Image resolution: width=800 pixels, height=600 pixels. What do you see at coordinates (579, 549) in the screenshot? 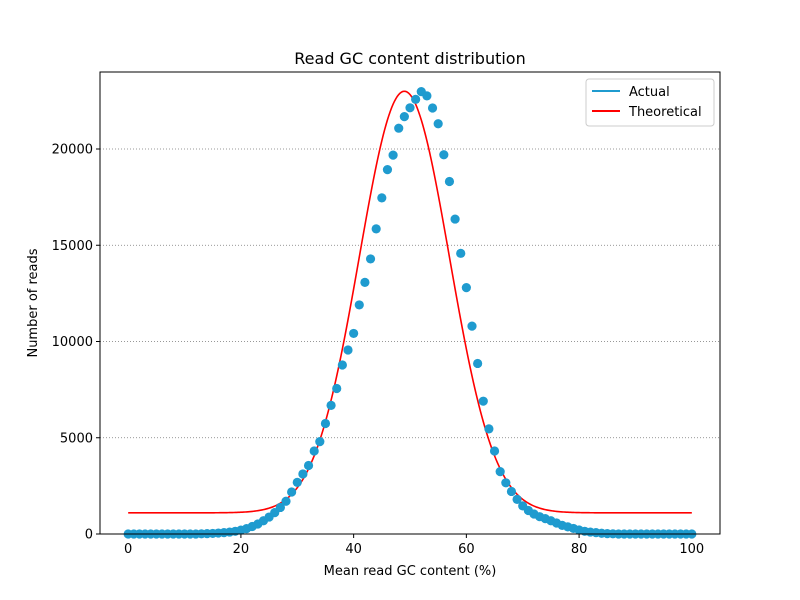
I see `x-tick-label: 80` at bounding box center [579, 549].